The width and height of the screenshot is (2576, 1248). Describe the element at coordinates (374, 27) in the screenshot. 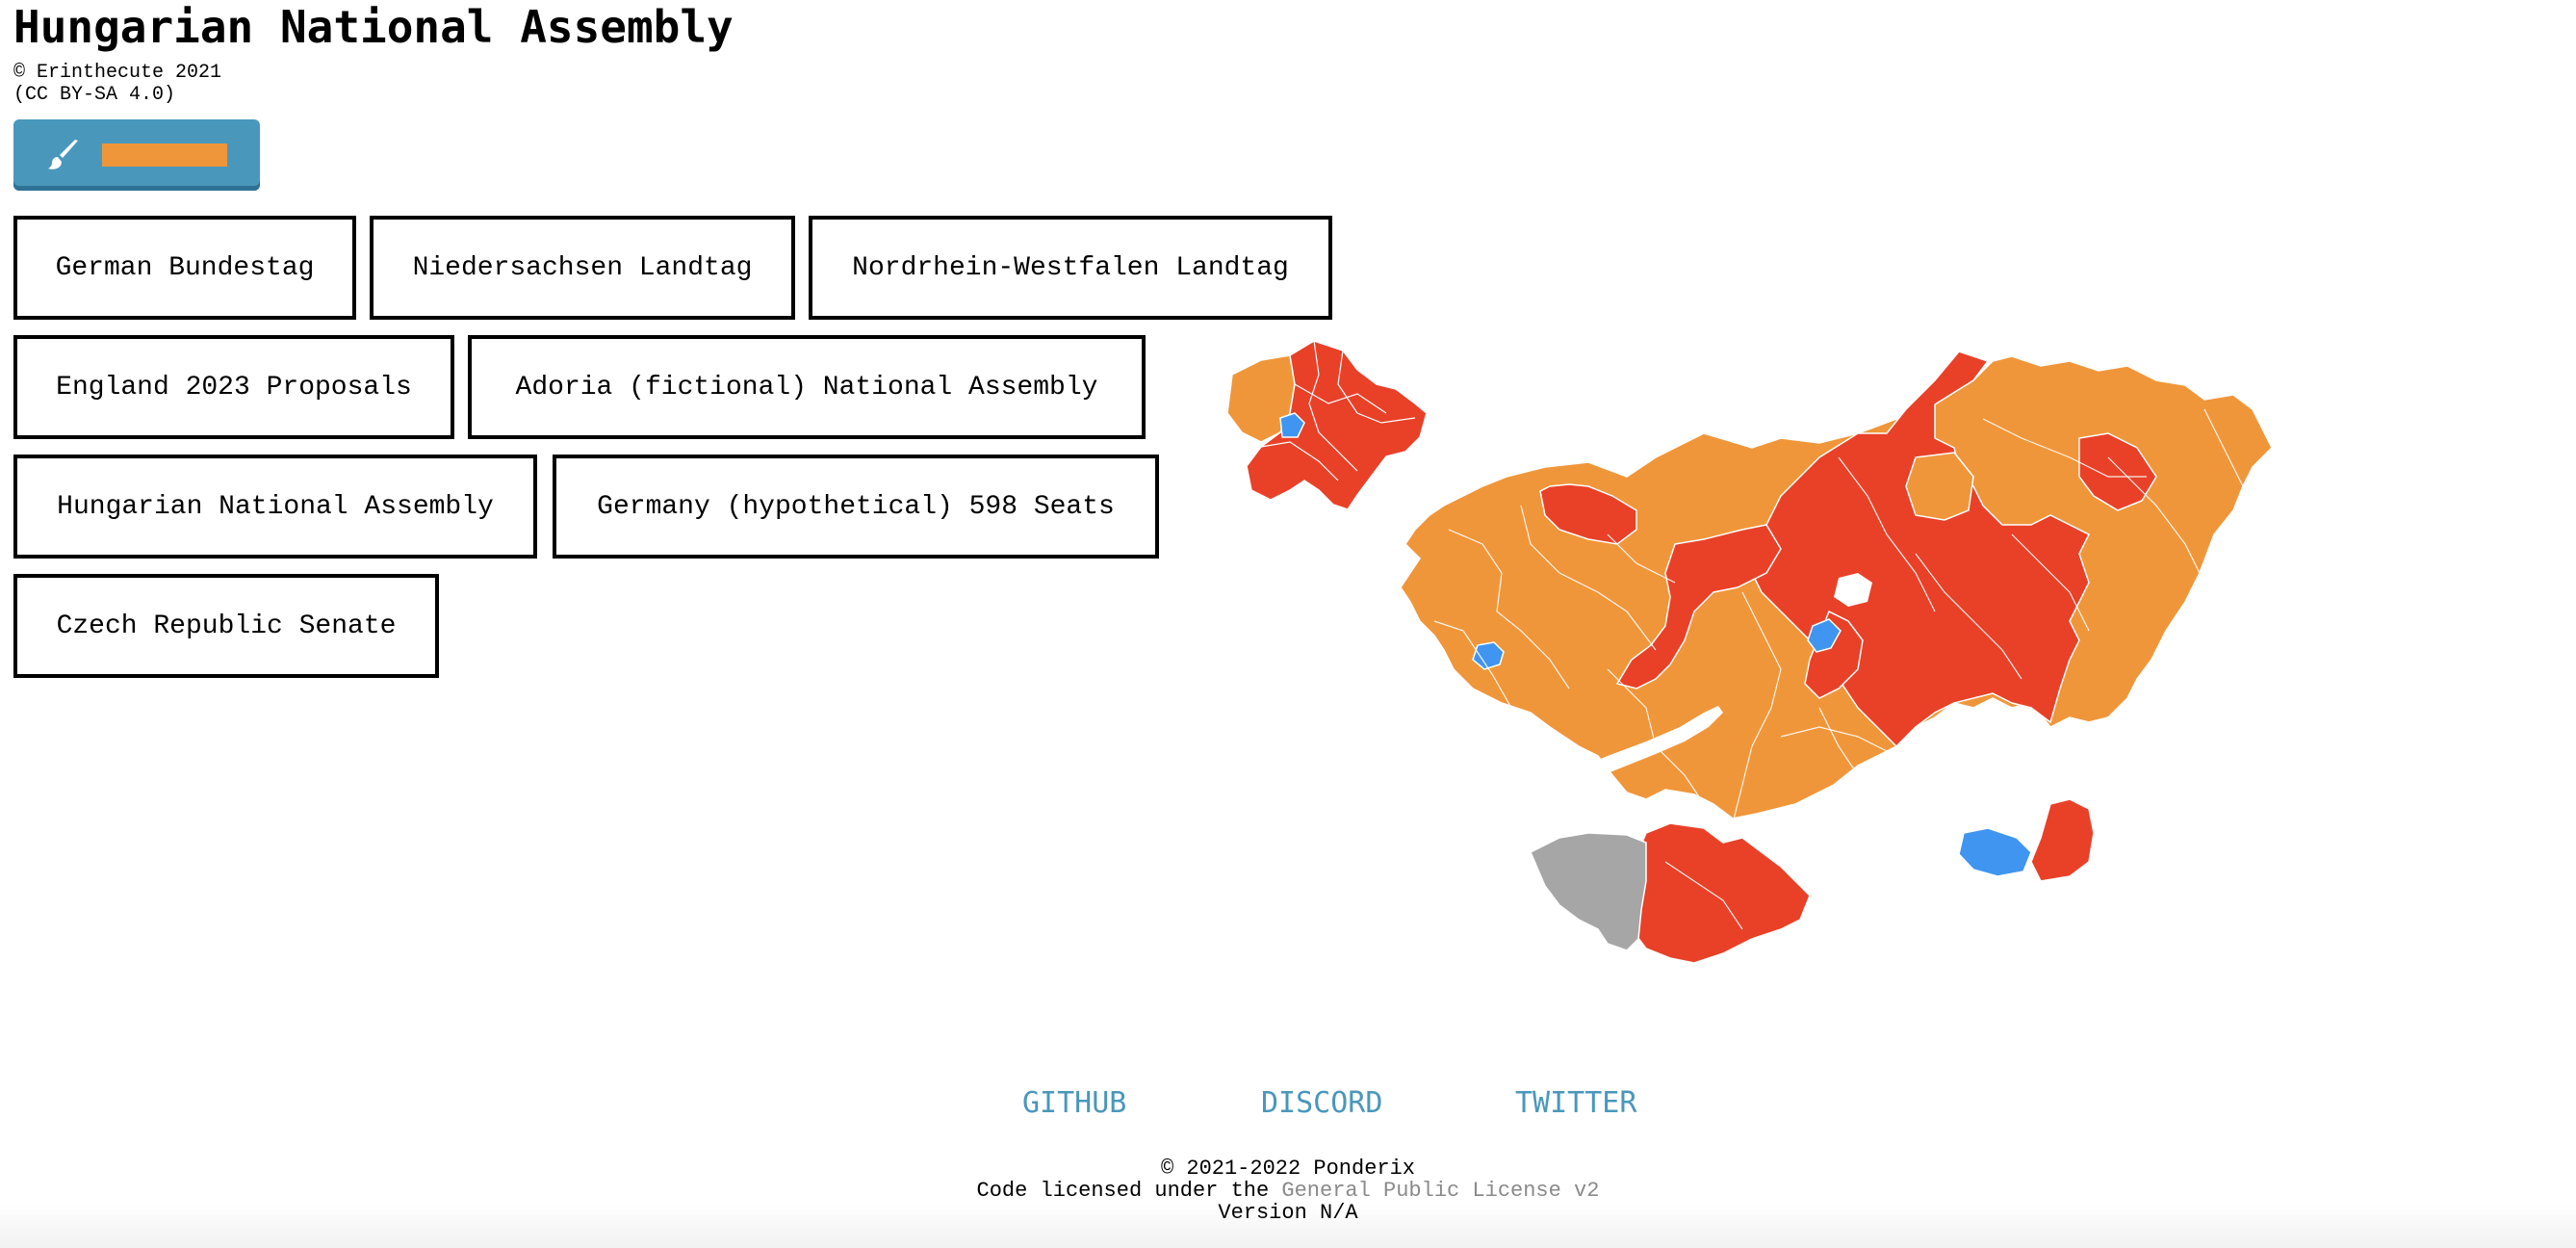

I see `page-title: Hungarian National Assembly` at that location.